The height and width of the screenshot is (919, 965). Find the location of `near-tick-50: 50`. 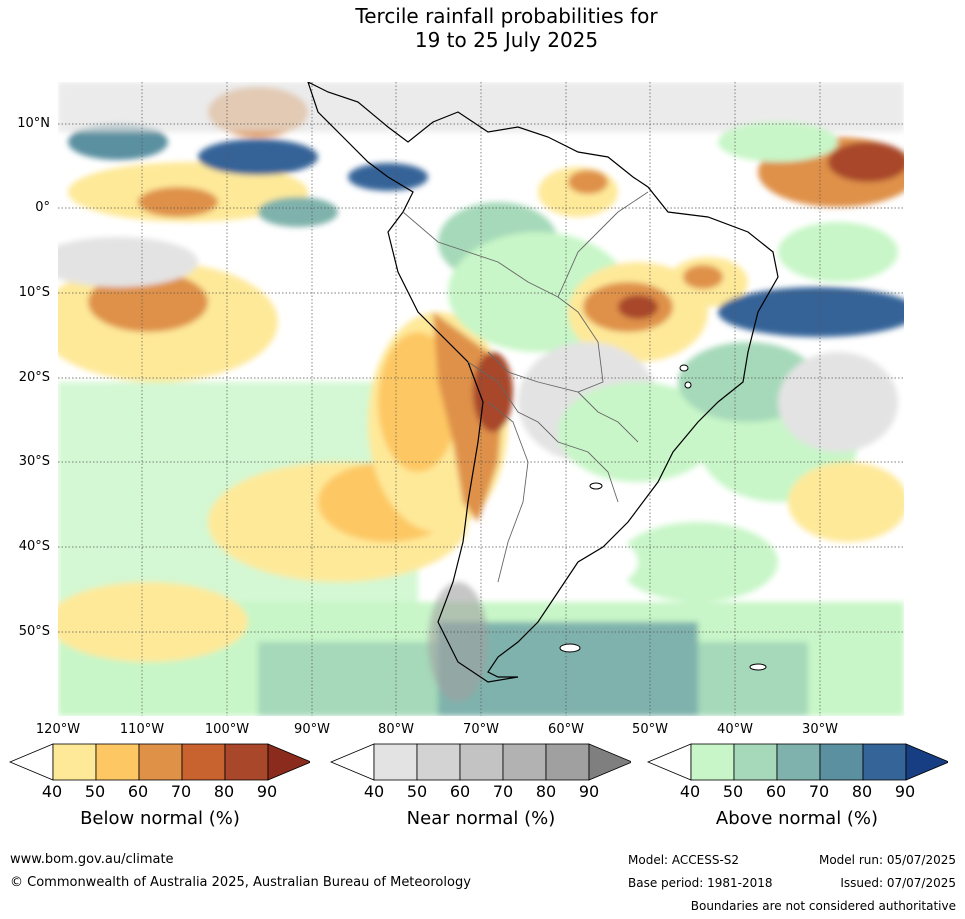

near-tick-50: 50 is located at coordinates (417, 791).